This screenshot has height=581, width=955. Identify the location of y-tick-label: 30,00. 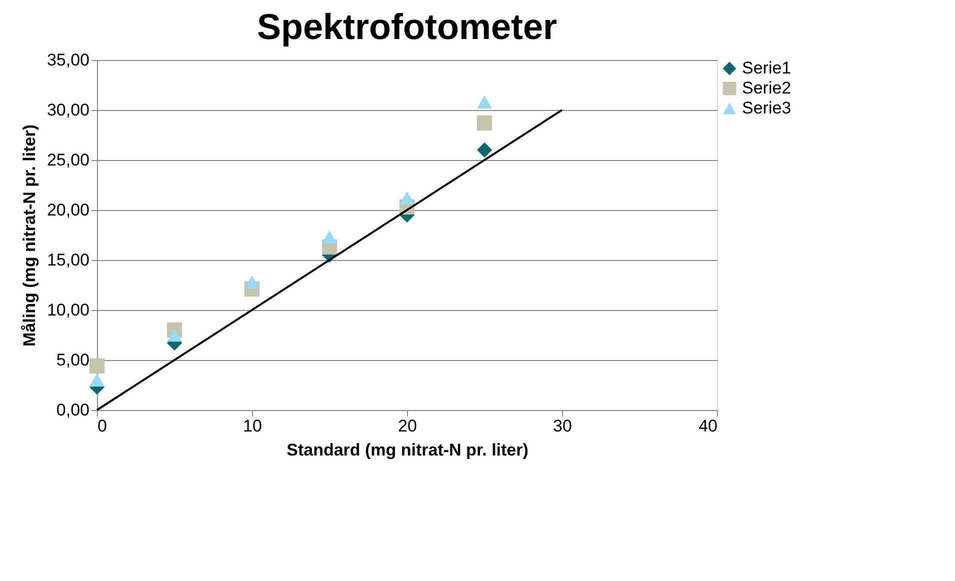
(68, 110).